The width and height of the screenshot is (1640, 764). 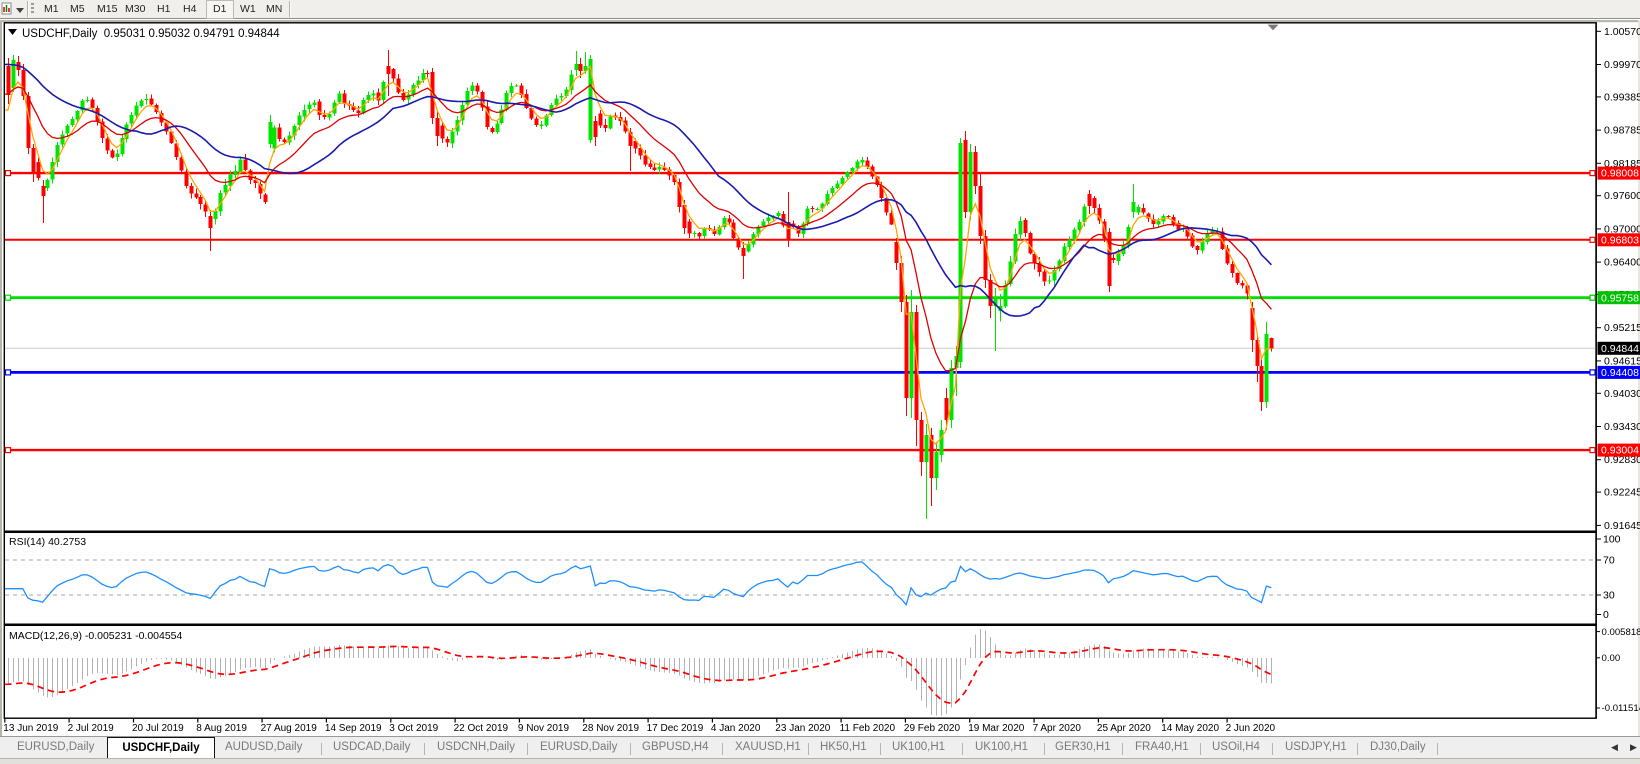 I want to click on svg-text: 27 Aug 2019, so click(x=289, y=728).